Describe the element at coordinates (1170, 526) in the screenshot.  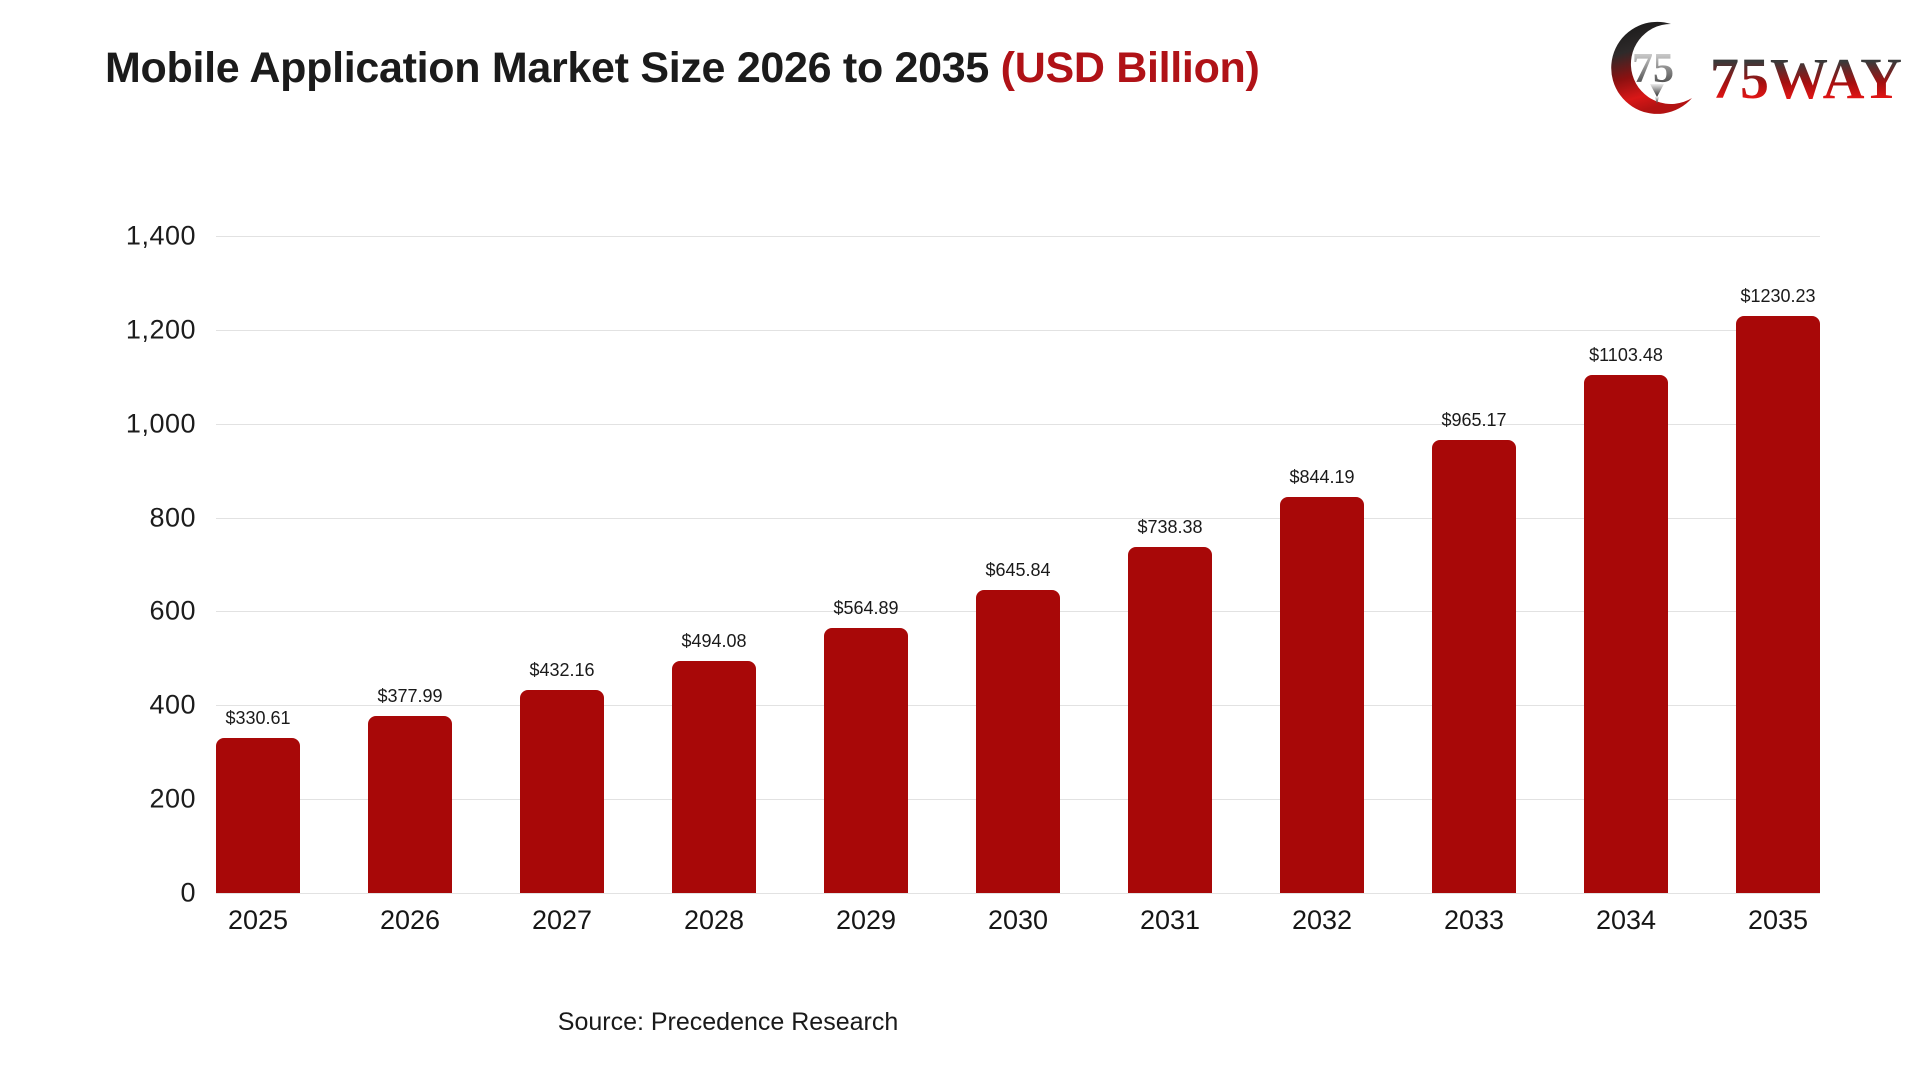
I see `value-label-2031: $738.38` at that location.